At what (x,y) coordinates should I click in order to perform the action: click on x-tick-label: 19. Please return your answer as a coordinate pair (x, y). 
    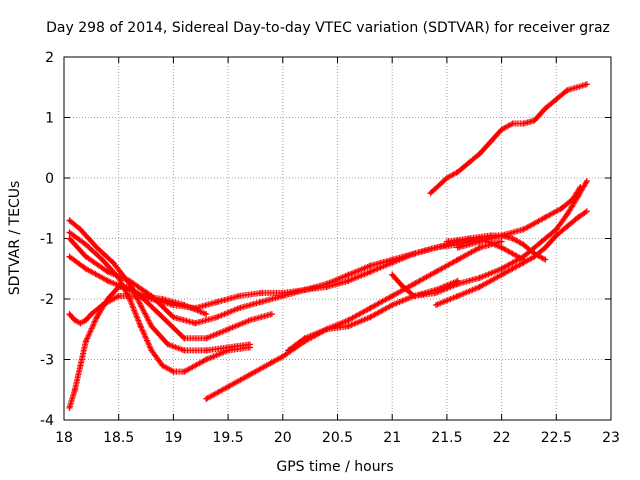
    Looking at the image, I should click on (173, 438).